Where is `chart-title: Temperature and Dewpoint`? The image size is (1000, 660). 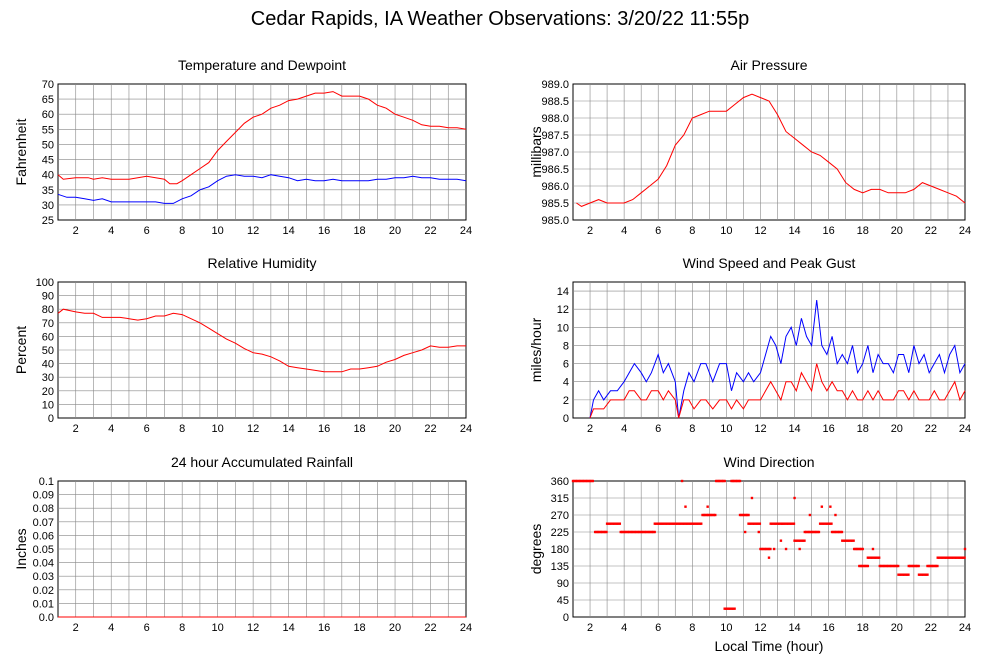
chart-title: Temperature and Dewpoint is located at coordinates (262, 65).